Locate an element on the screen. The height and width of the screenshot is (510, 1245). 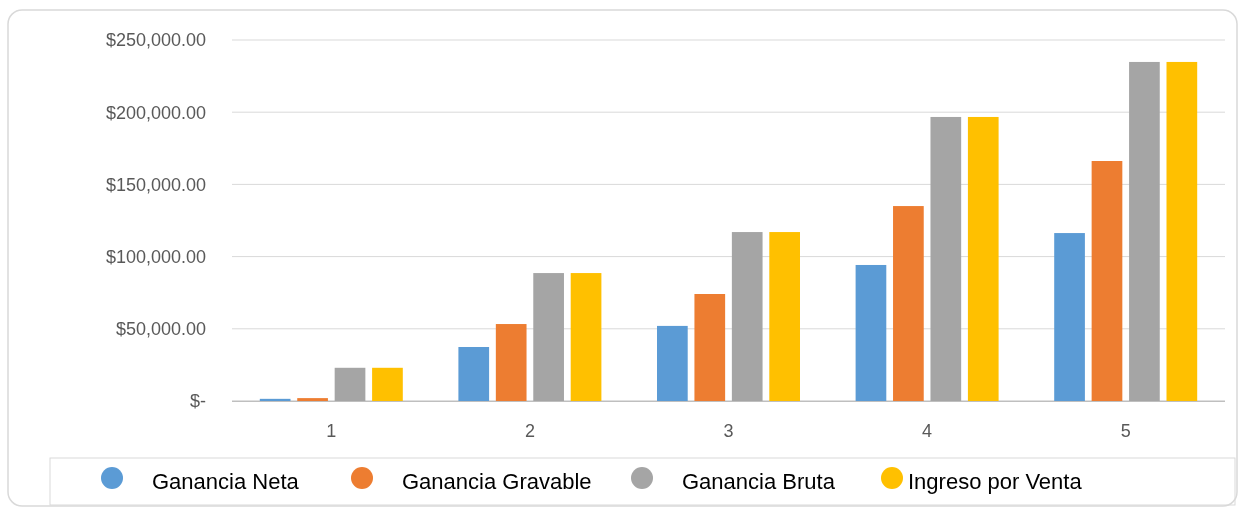
y-tick-label: $250,000.00 is located at coordinates (155, 40).